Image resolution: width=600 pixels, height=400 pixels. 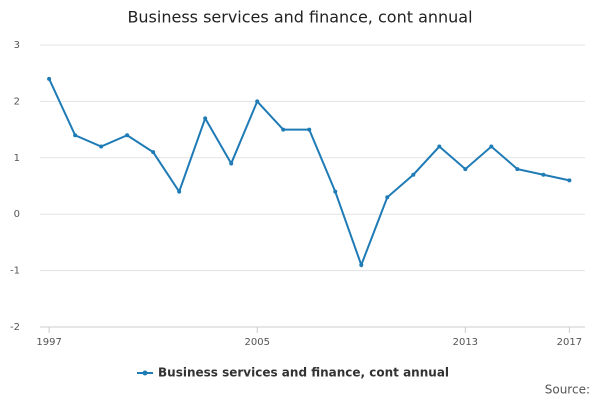 What do you see at coordinates (17, 45) in the screenshot?
I see `y-tick-label: 3` at bounding box center [17, 45].